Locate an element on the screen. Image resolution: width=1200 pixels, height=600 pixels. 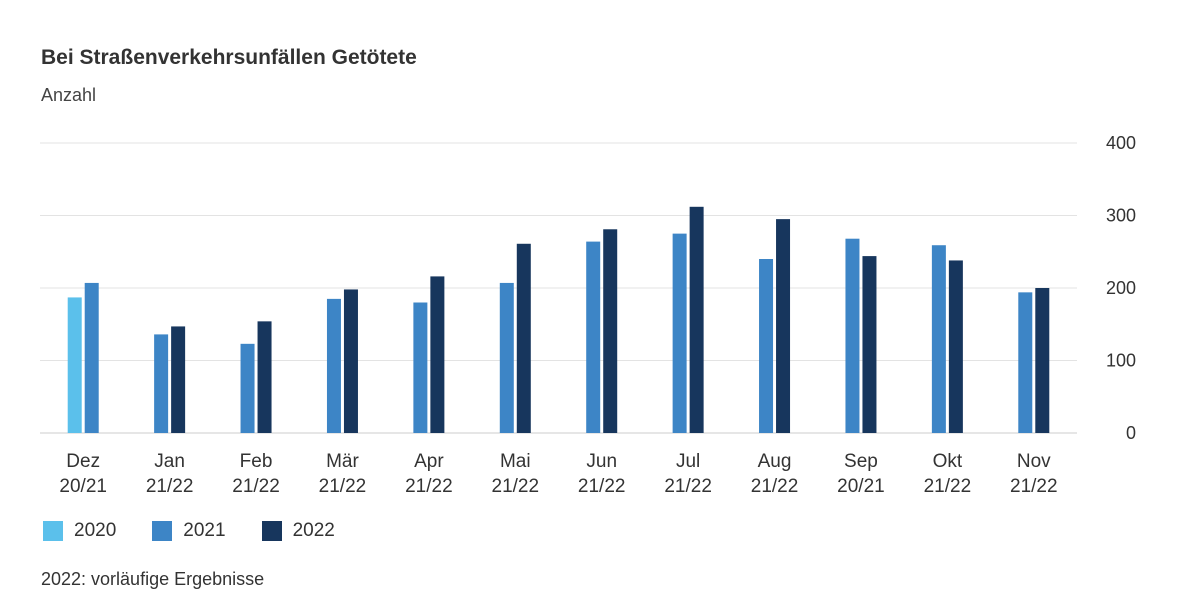
legend-item-2021: 2021 is located at coordinates (189, 531).